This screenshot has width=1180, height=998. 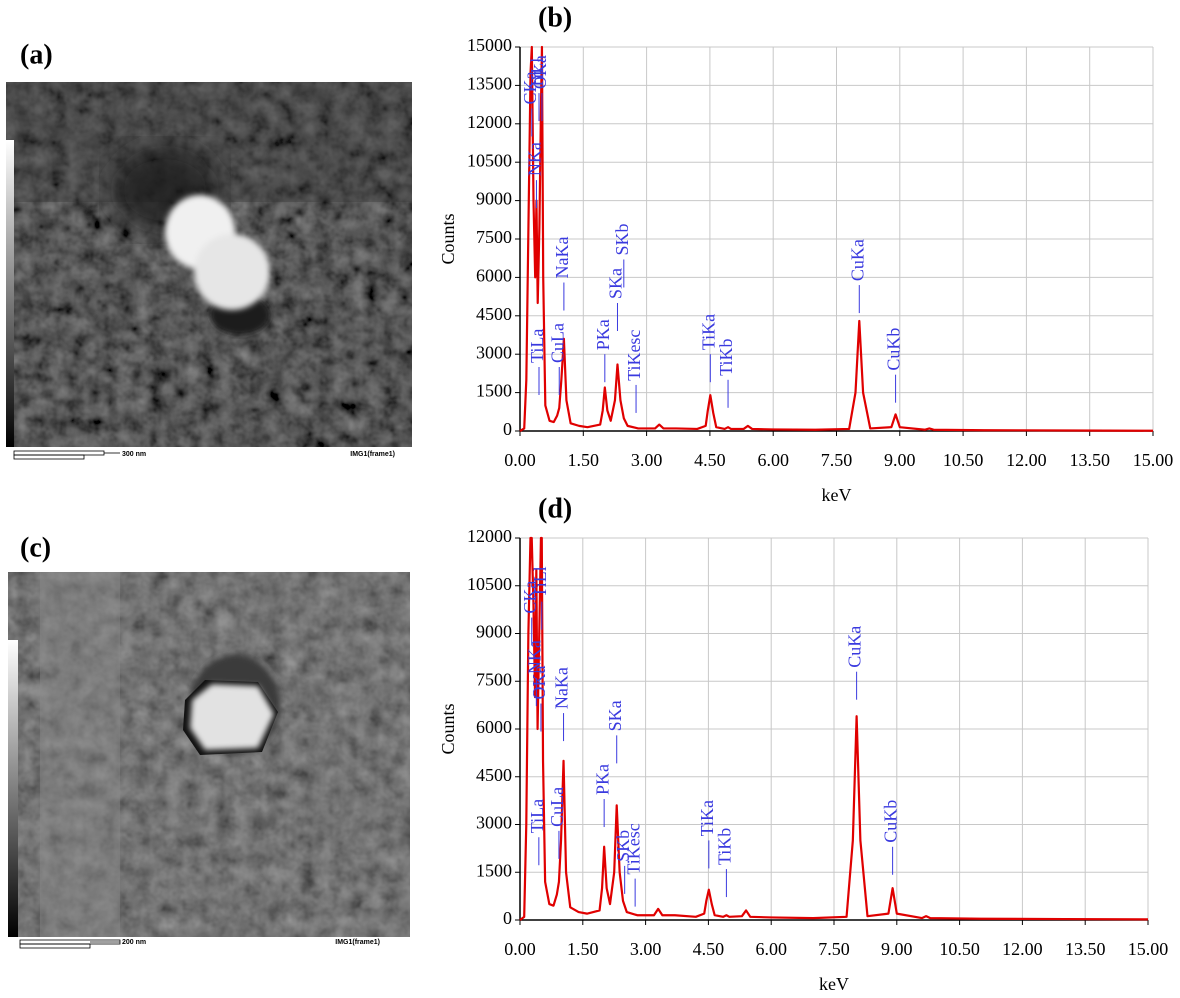 I want to click on chart-title: (b), so click(x=555, y=17).